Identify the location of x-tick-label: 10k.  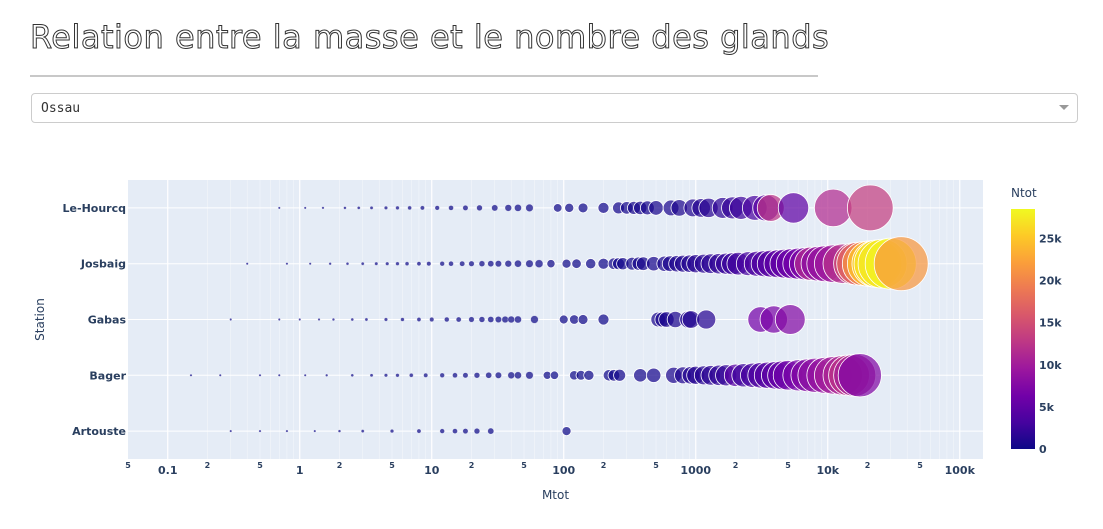
(827, 470).